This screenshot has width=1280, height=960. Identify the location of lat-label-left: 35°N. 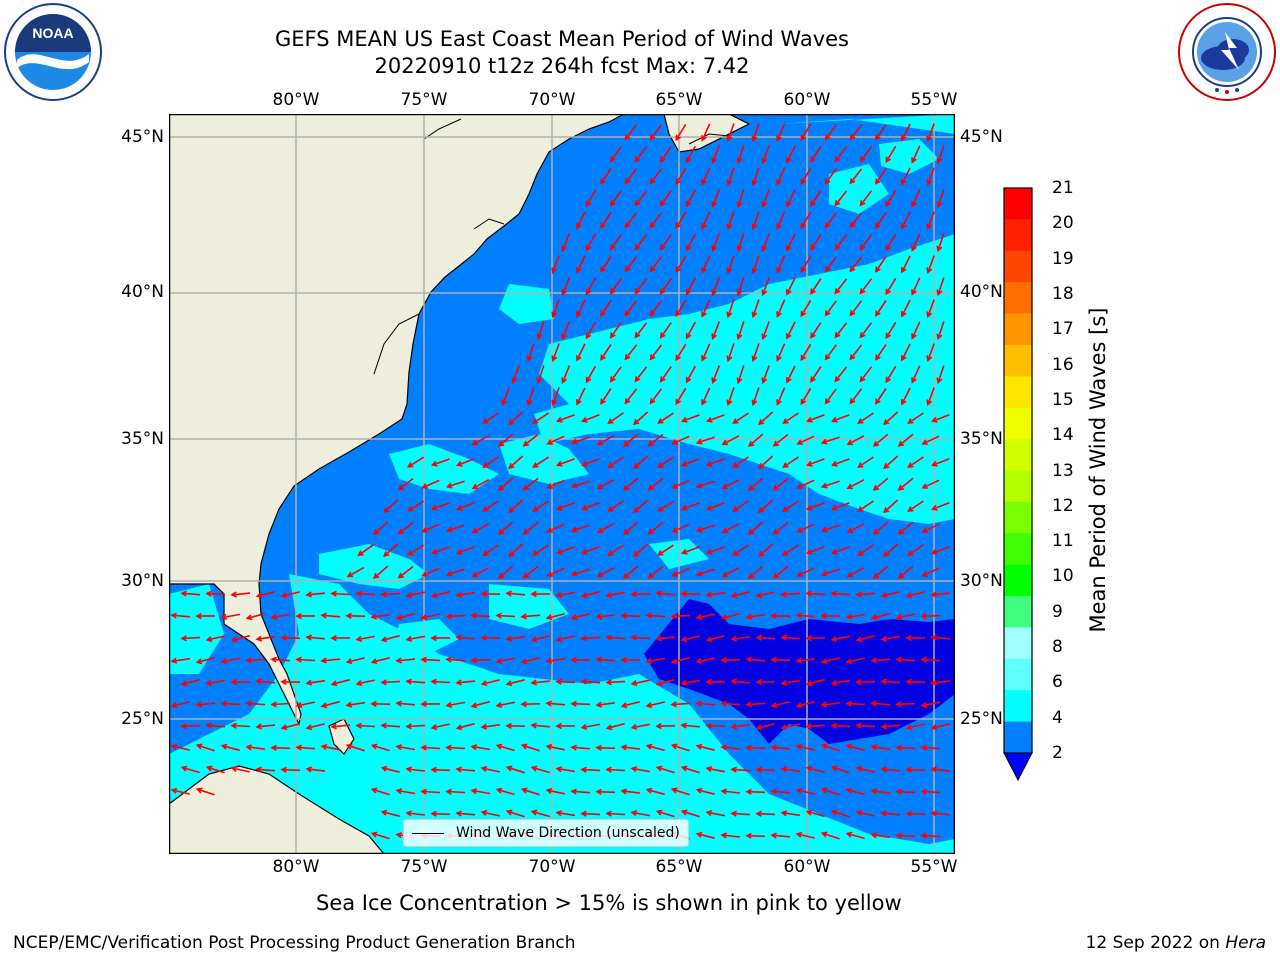
(142, 439).